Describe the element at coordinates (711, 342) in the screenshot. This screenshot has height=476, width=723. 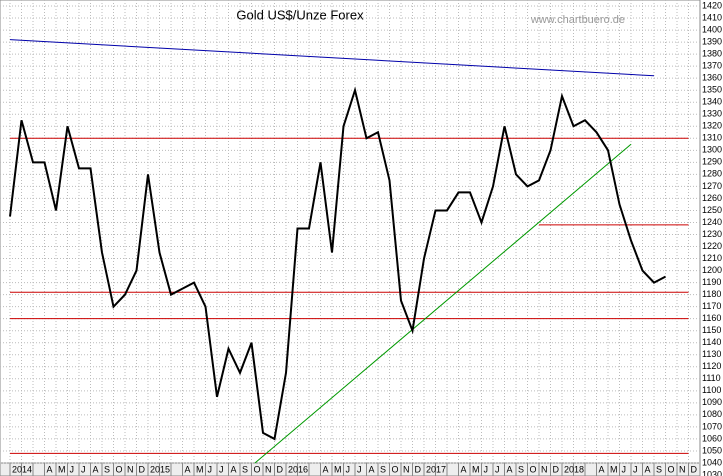
I see `y-tick-label: 1140` at that location.